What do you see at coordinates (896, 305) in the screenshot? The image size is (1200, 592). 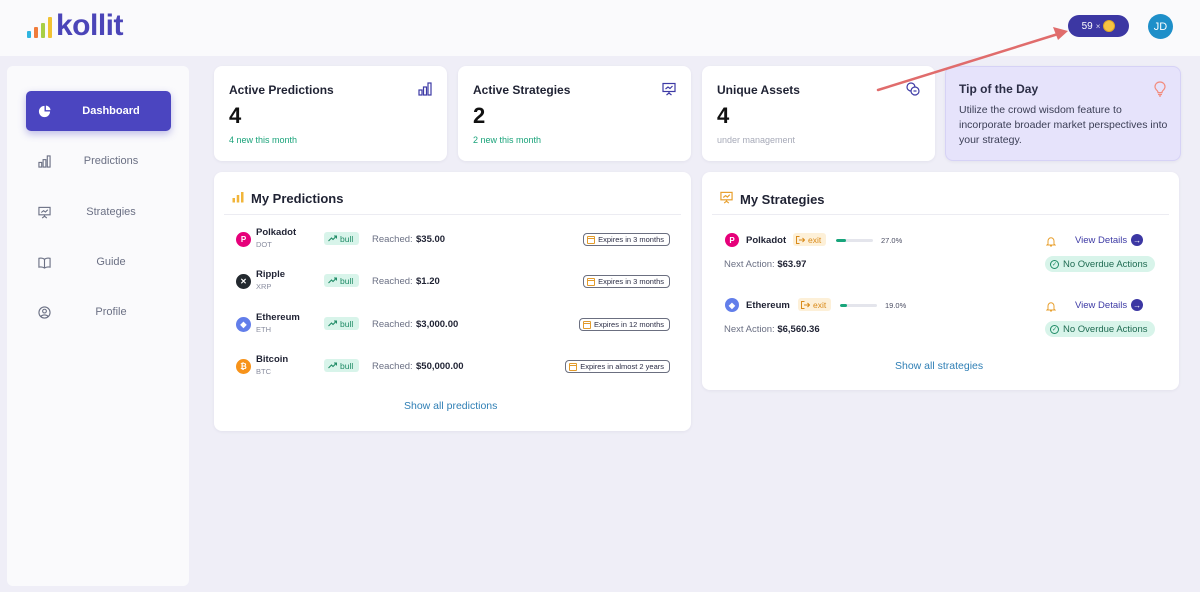 I see `progress-percent: 19.0%` at bounding box center [896, 305].